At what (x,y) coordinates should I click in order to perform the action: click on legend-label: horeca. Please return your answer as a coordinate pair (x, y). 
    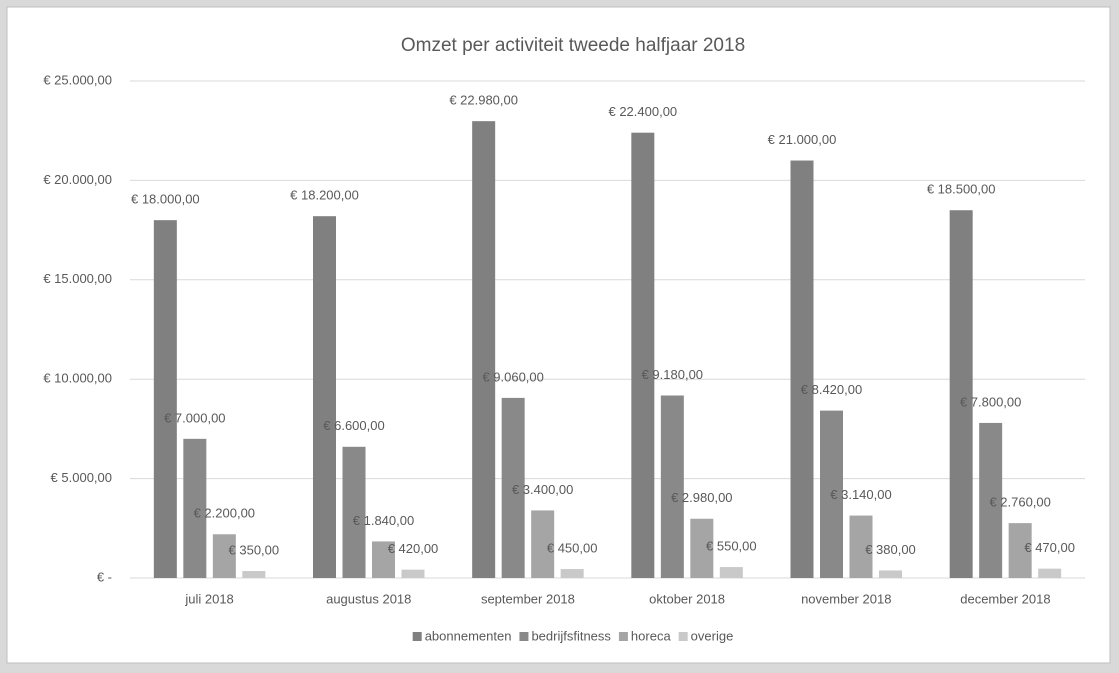
    Looking at the image, I should click on (651, 635).